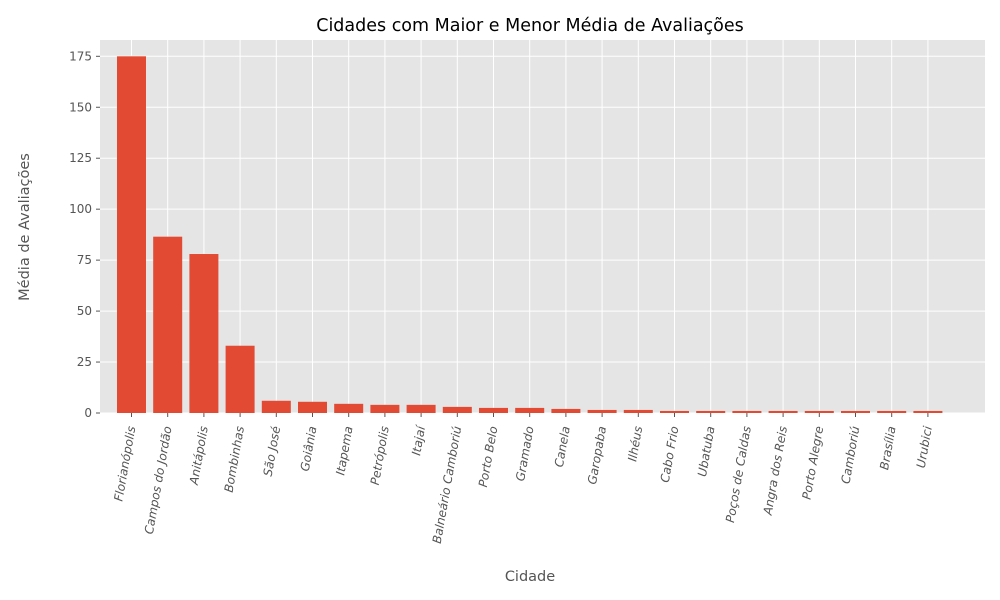  What do you see at coordinates (344, 450) in the screenshot?
I see `x-tick-label: Itapema` at bounding box center [344, 450].